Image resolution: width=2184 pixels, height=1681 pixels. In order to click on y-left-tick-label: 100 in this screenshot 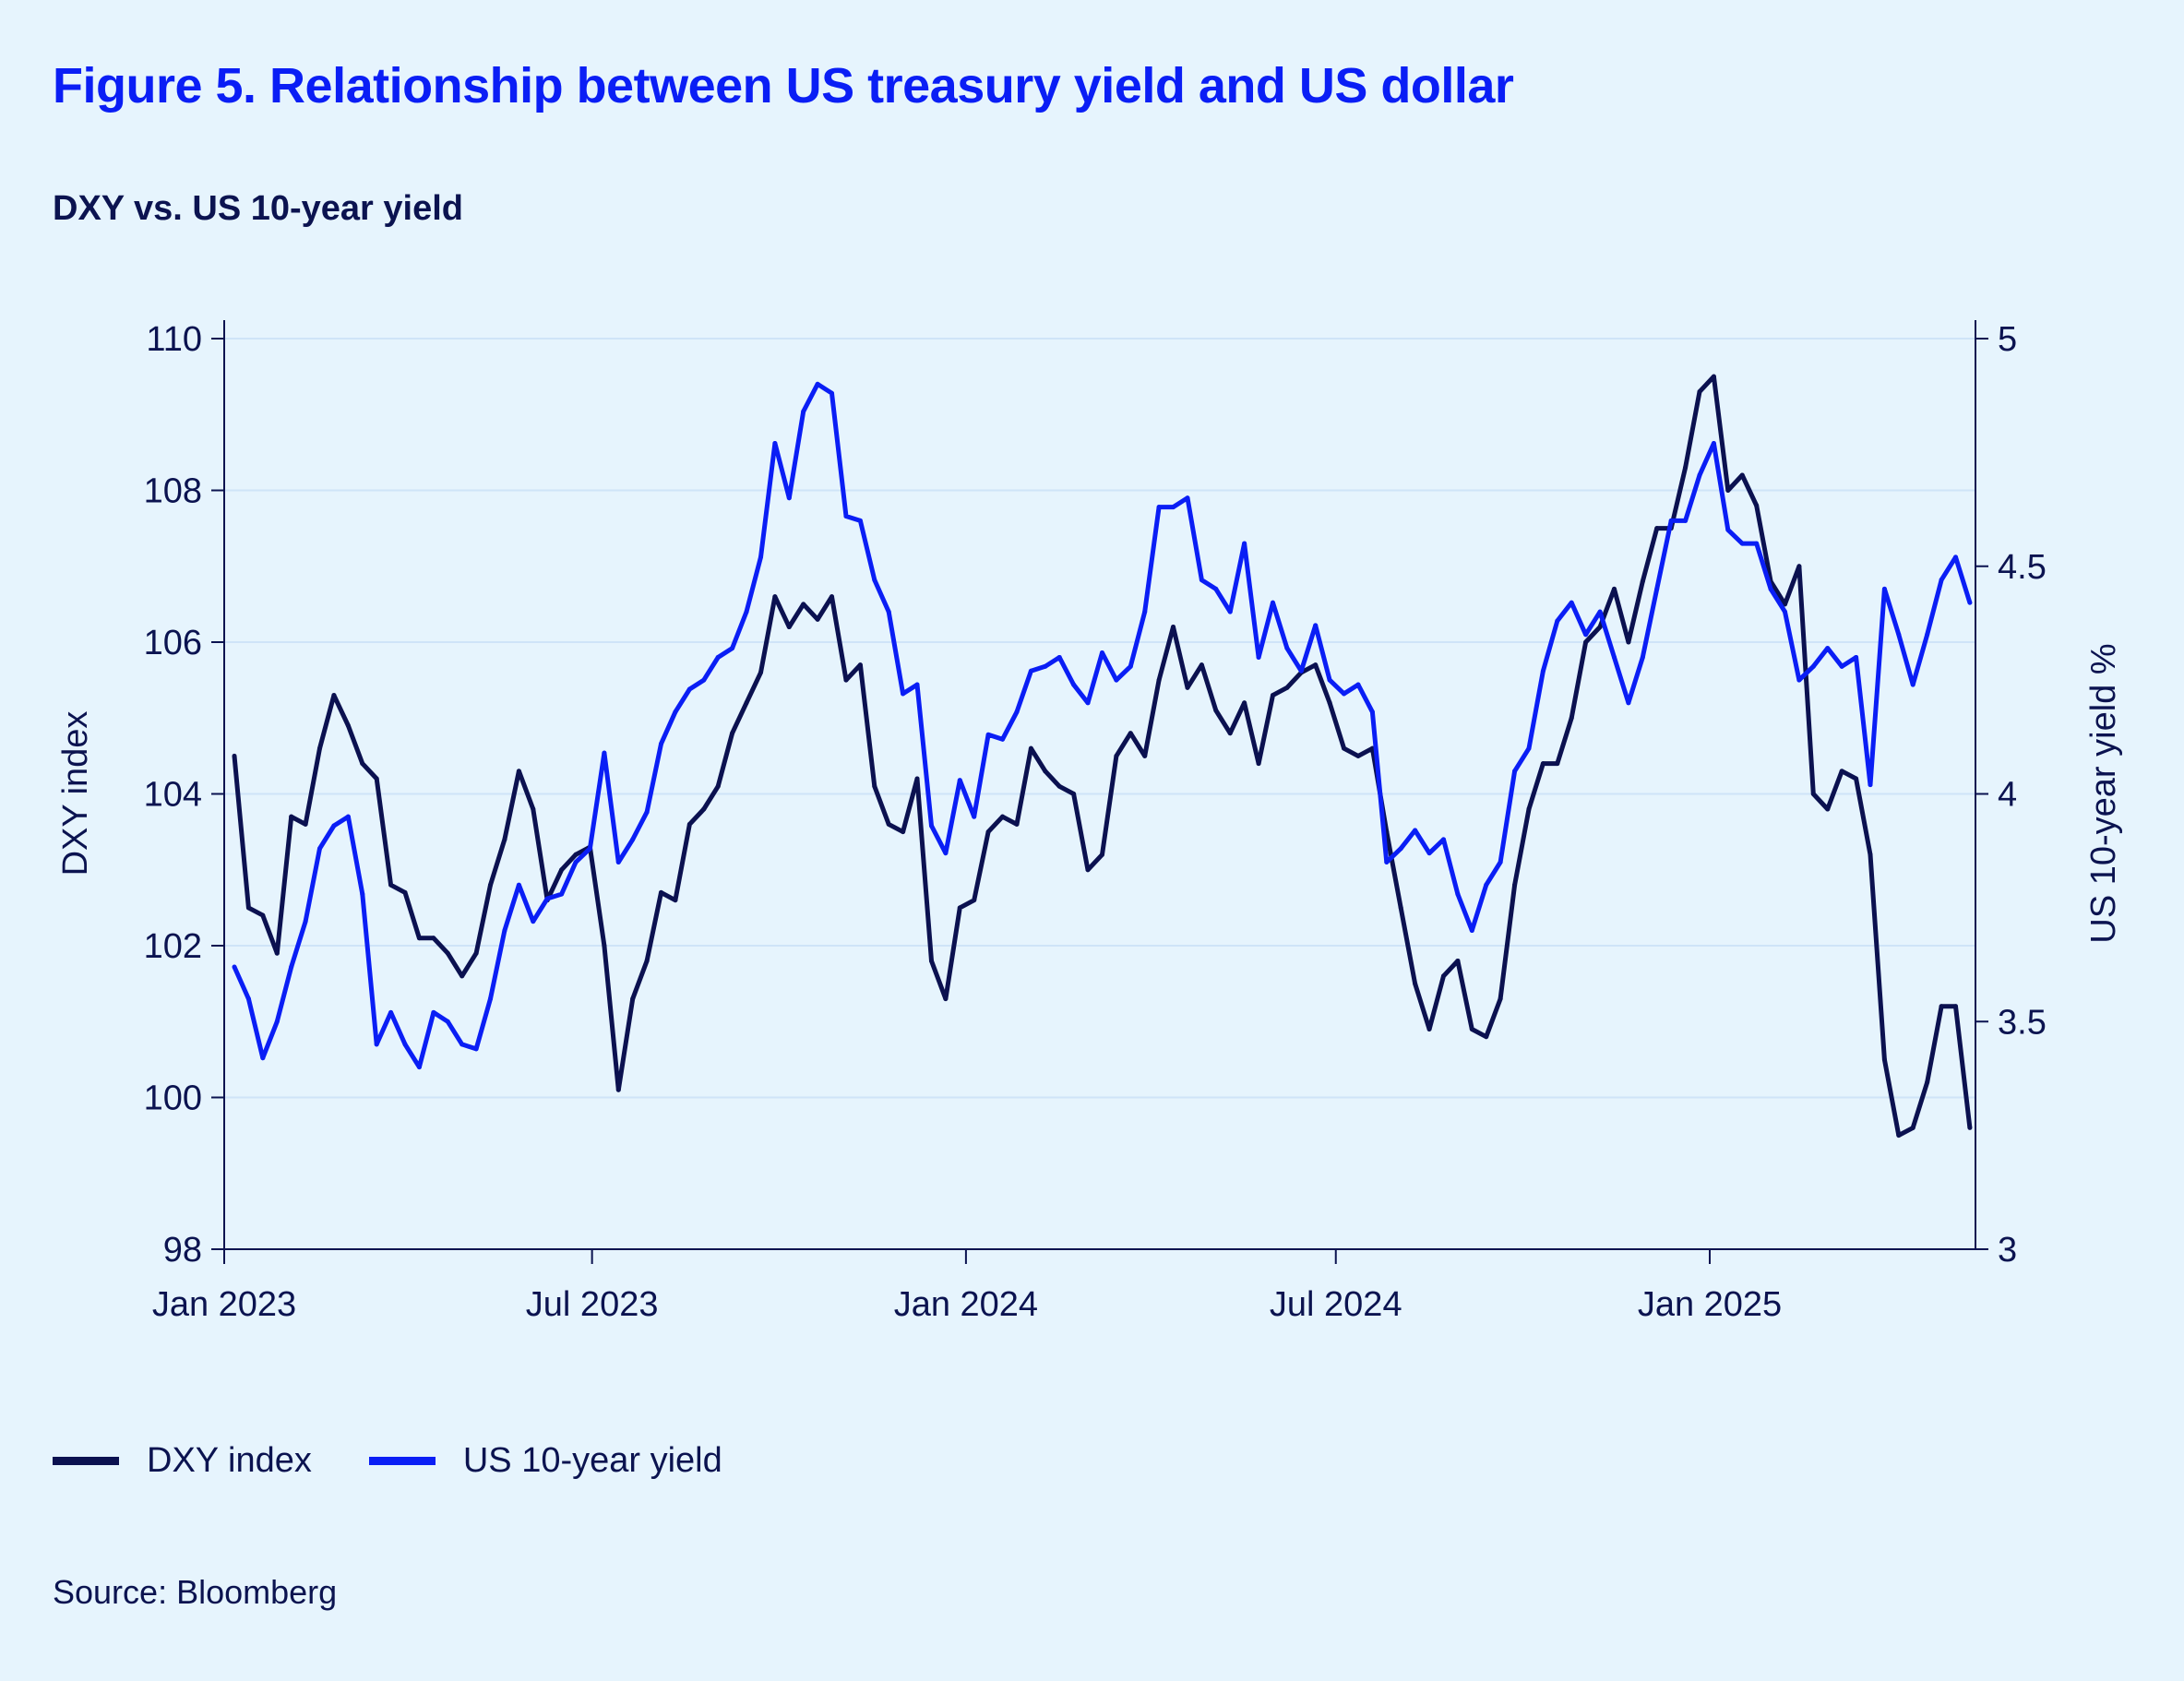, I will do `click(173, 1098)`.